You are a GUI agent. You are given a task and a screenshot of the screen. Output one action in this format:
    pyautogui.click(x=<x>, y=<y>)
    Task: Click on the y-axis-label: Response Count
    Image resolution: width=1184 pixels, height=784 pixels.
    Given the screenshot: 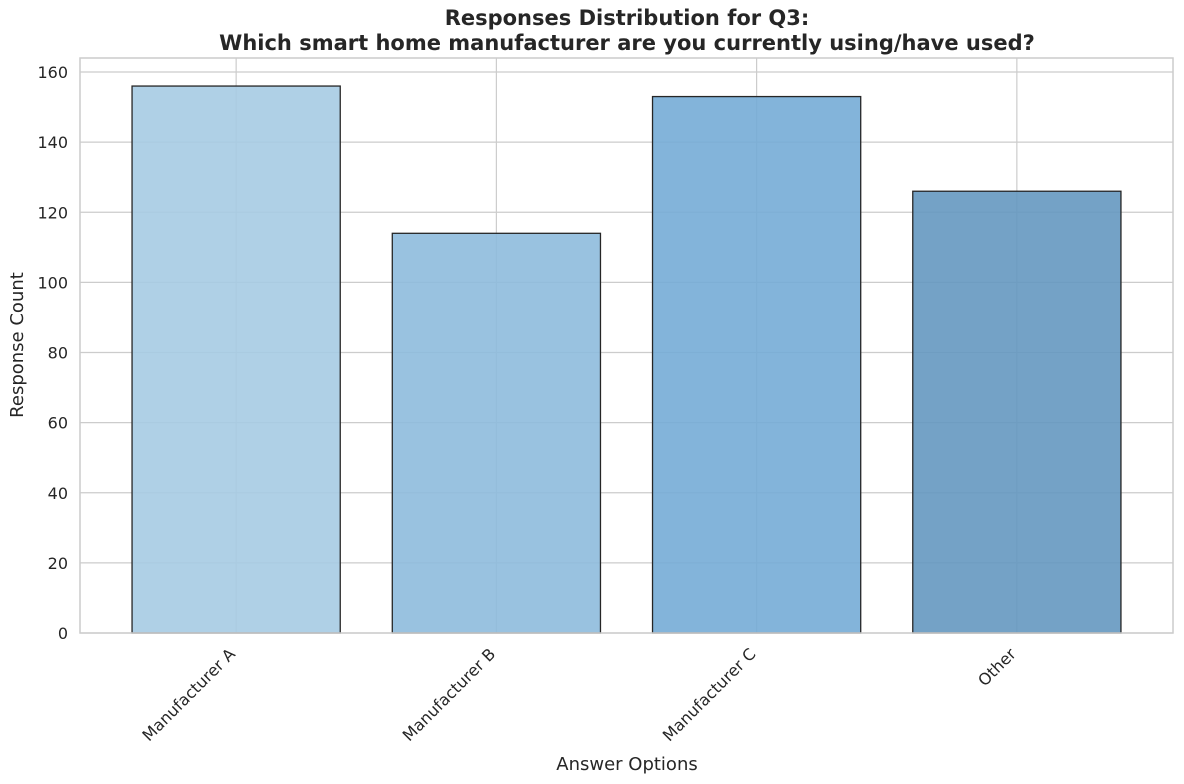 What is the action you would take?
    pyautogui.click(x=17, y=345)
    